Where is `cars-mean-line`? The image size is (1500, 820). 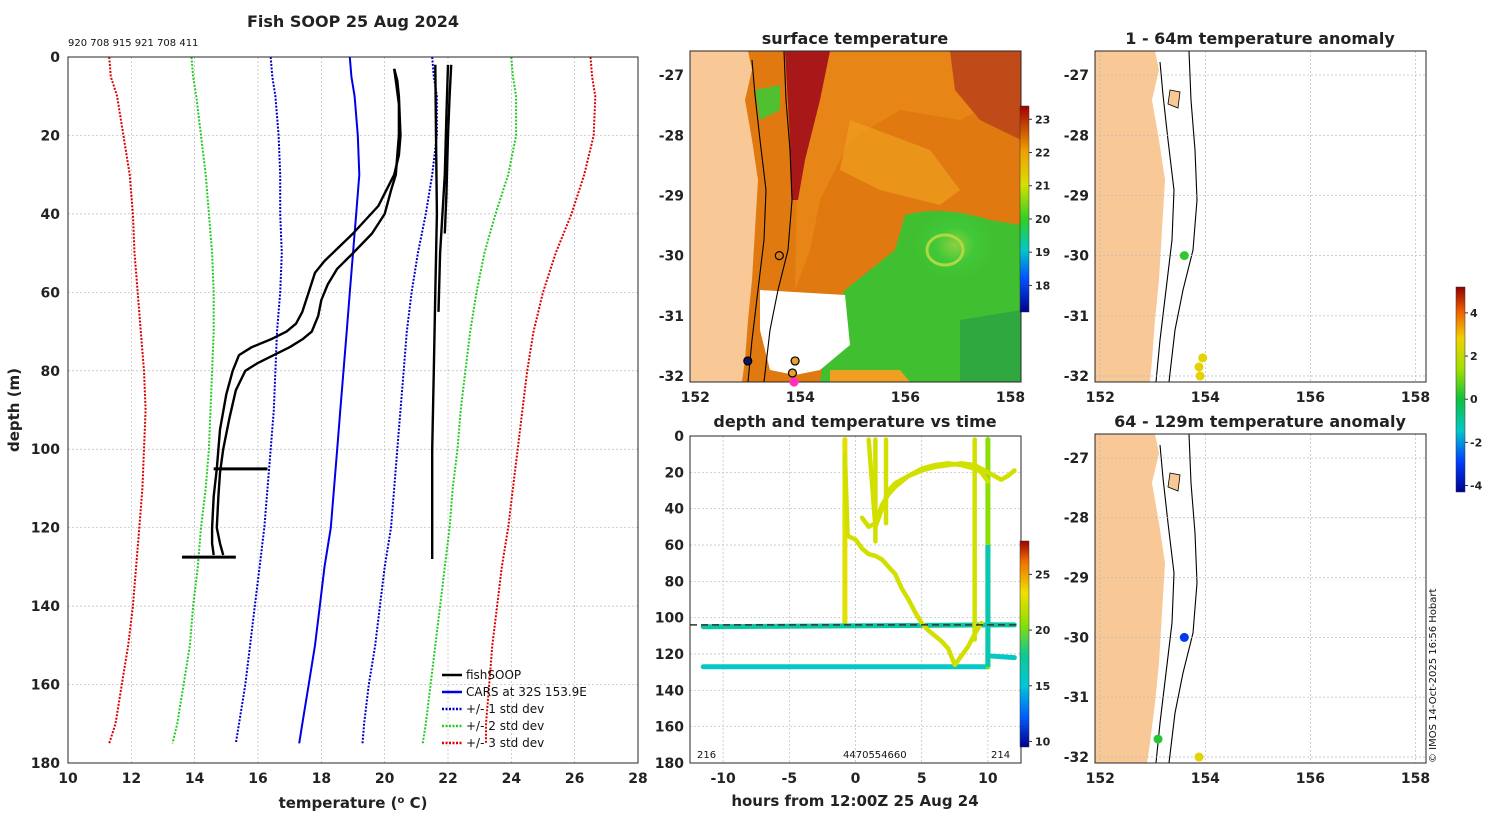
cars-mean-line is located at coordinates (329, 400).